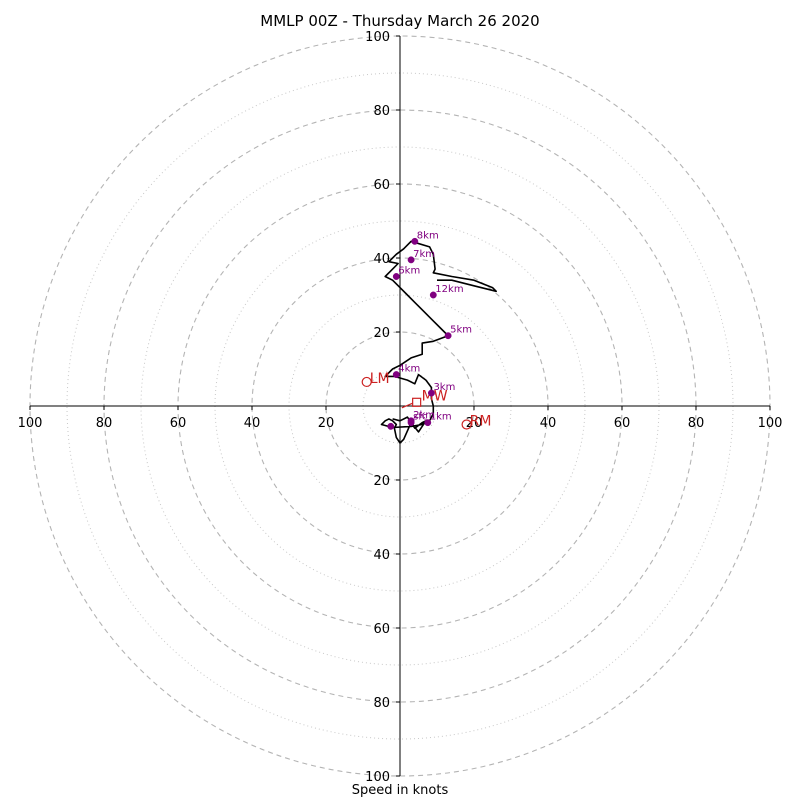 This screenshot has height=800, width=800. I want to click on x-tick-label-right-80: 80, so click(696, 423).